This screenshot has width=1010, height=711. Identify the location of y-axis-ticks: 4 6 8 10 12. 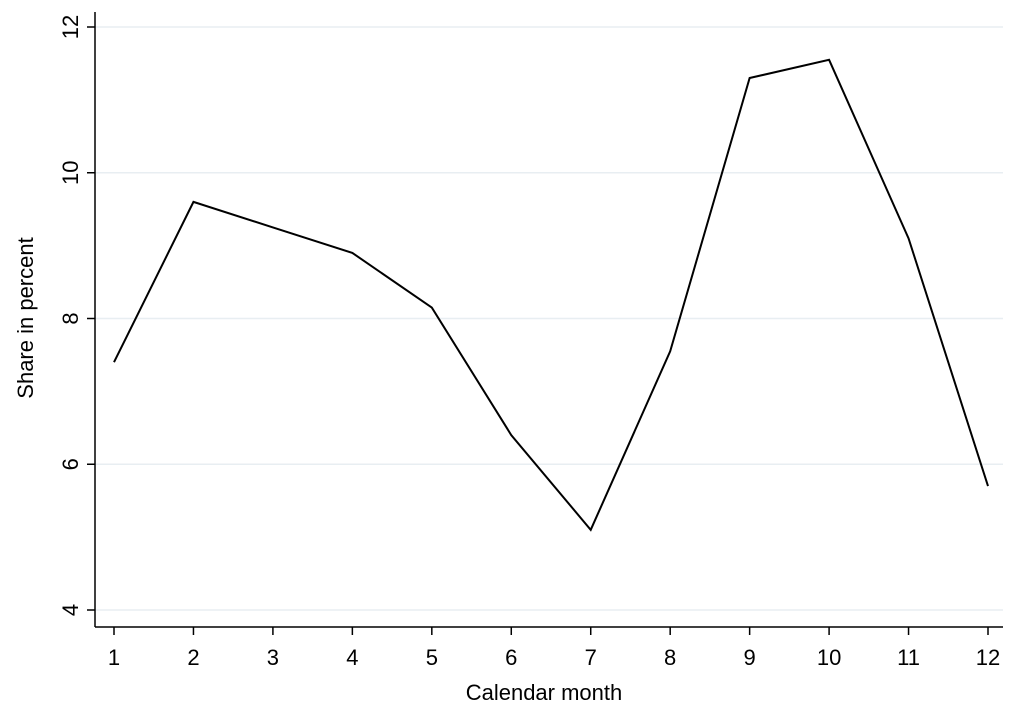
(76, 315).